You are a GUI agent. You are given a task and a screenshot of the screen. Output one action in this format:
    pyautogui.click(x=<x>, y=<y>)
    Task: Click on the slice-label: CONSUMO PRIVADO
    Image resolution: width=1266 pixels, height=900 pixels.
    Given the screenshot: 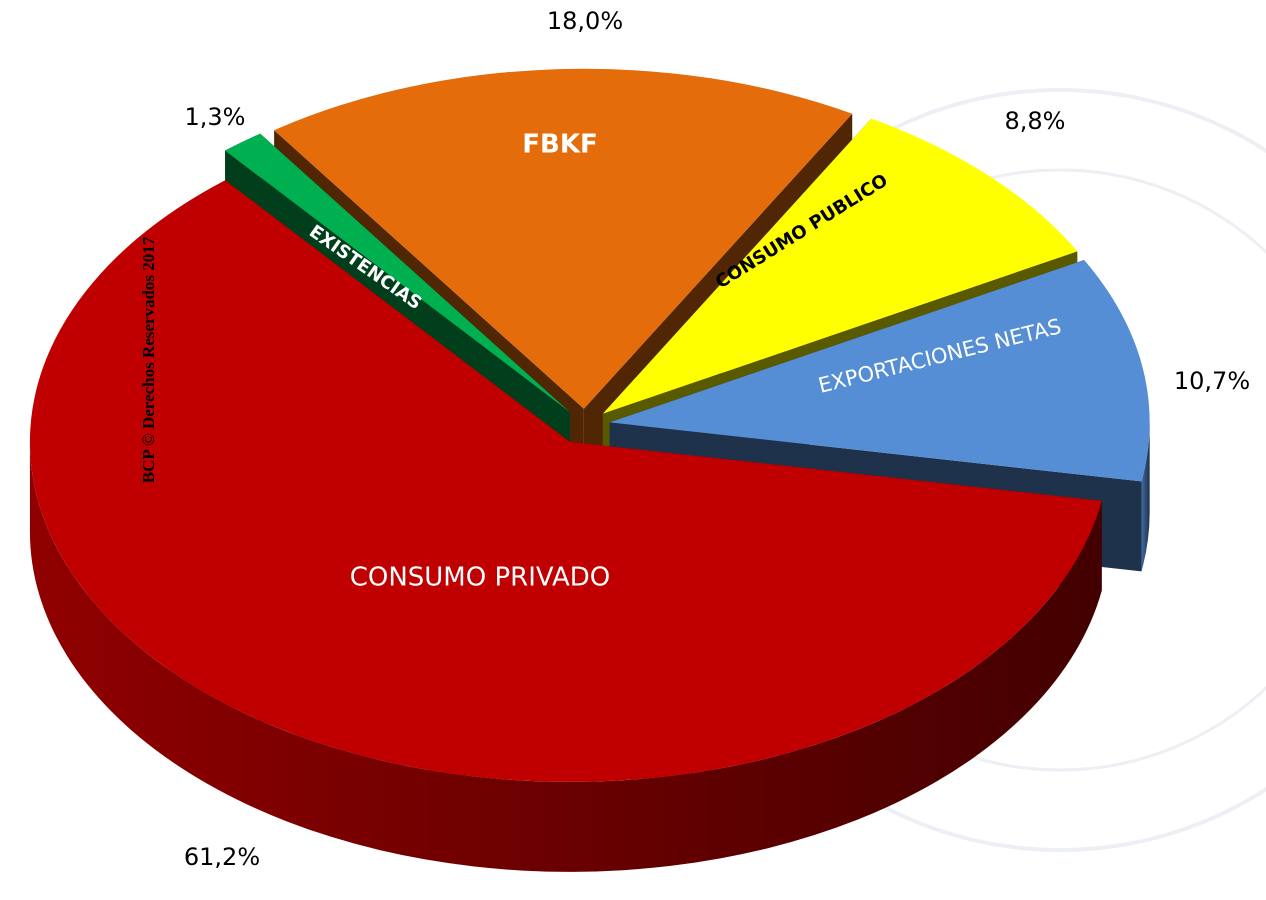 What is the action you would take?
    pyautogui.click(x=480, y=578)
    